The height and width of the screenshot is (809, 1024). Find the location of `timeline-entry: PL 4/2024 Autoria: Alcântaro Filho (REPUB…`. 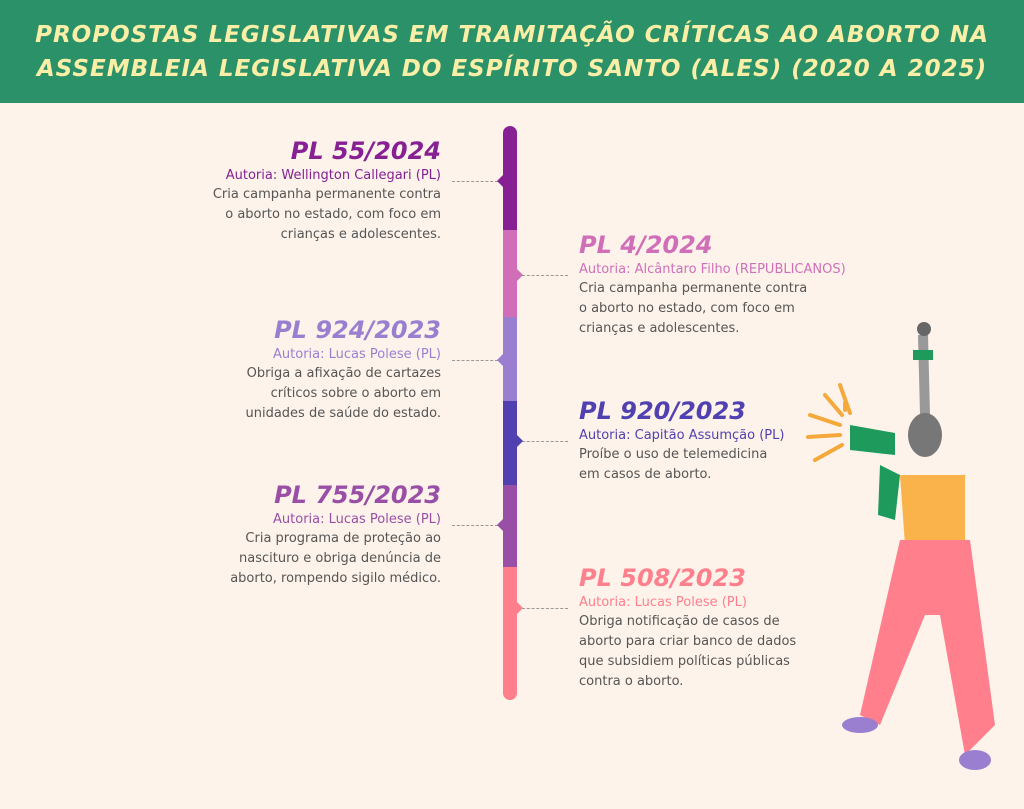

timeline-entry: PL 4/2024 Autoria: Alcântaro Filho (REPUB… is located at coordinates (729, 284).